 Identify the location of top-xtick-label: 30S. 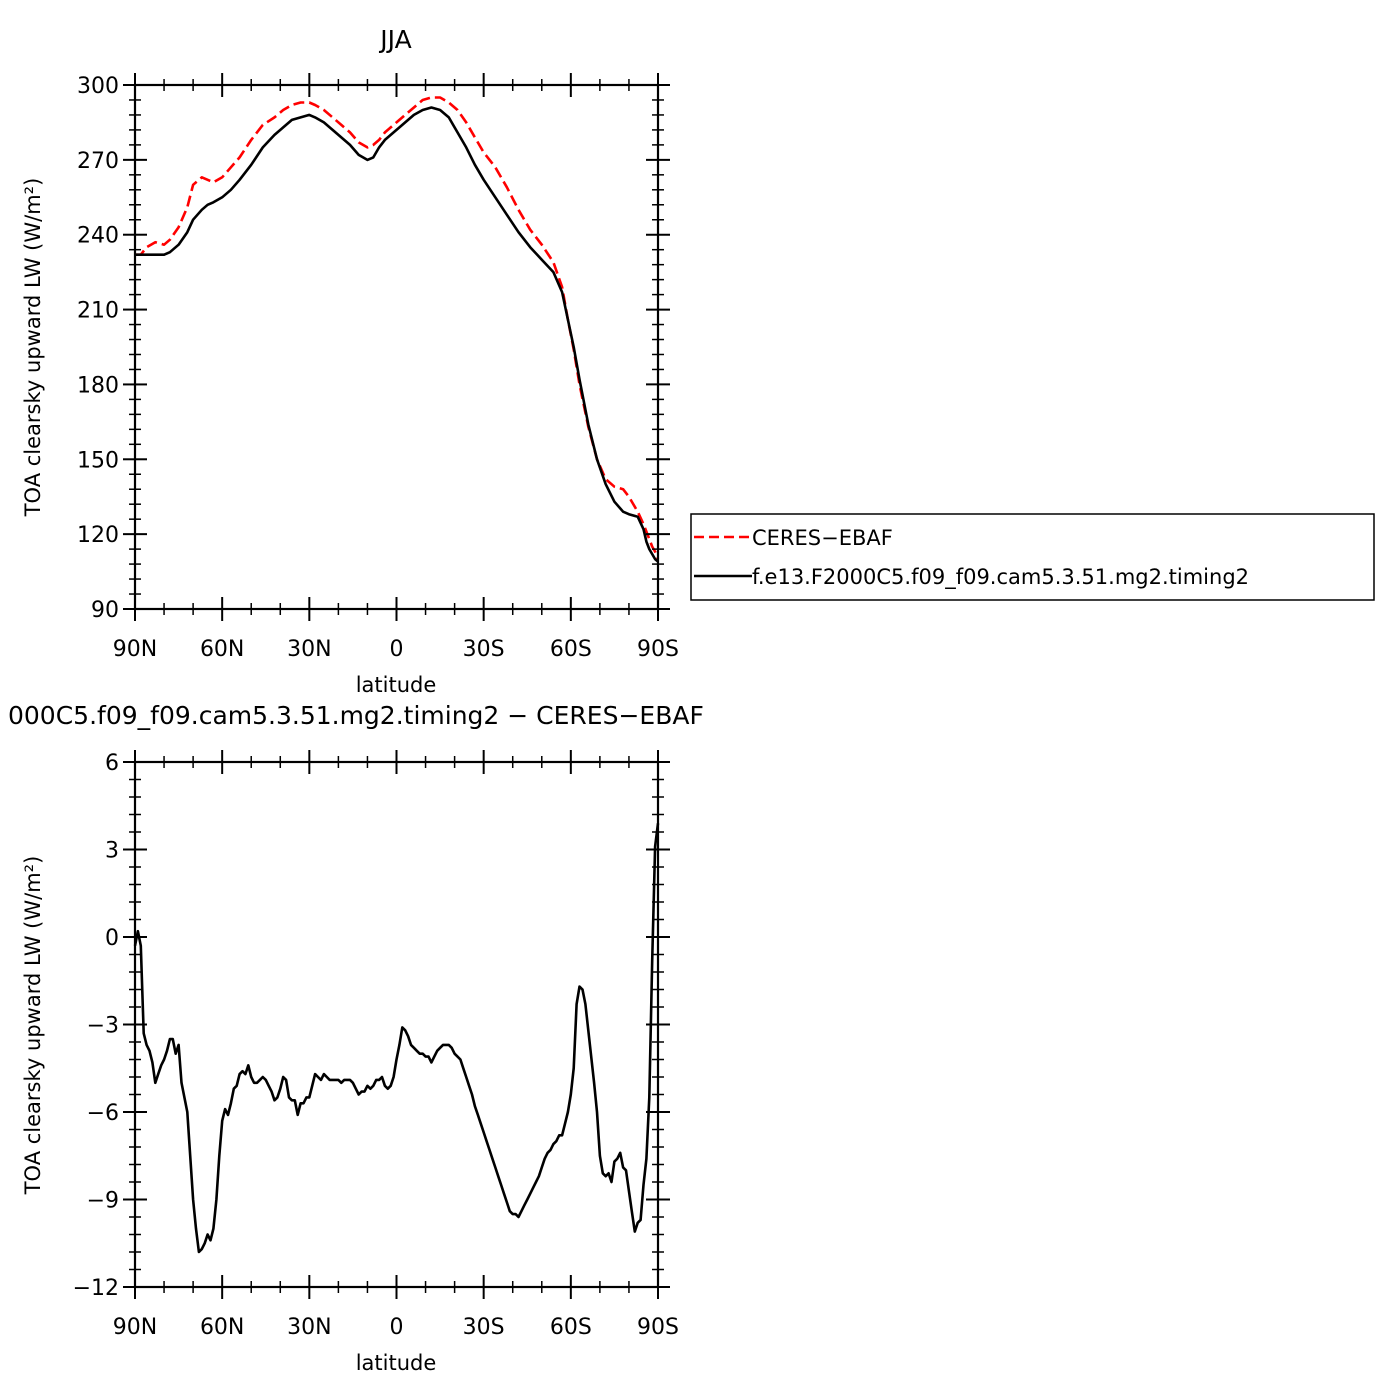
(484, 649).